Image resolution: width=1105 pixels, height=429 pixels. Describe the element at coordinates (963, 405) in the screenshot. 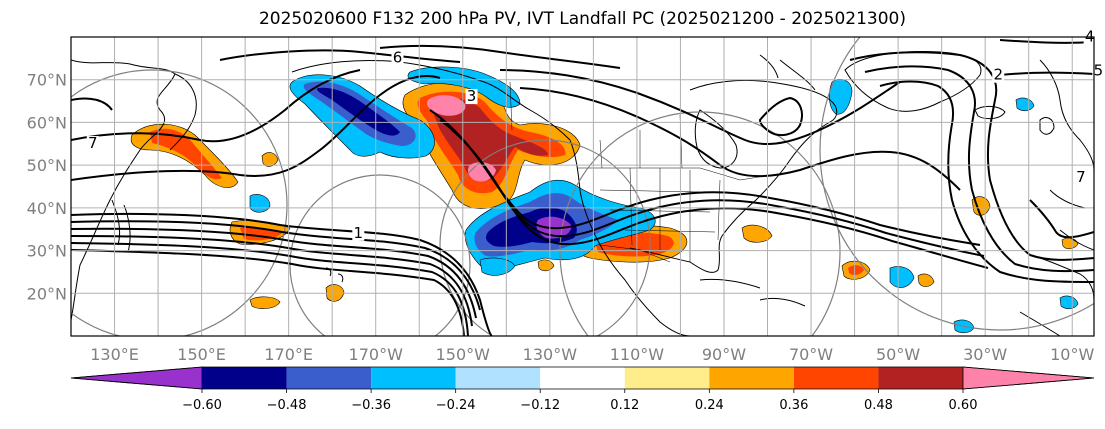

I see `colorbar-tick-label: 0.60` at that location.